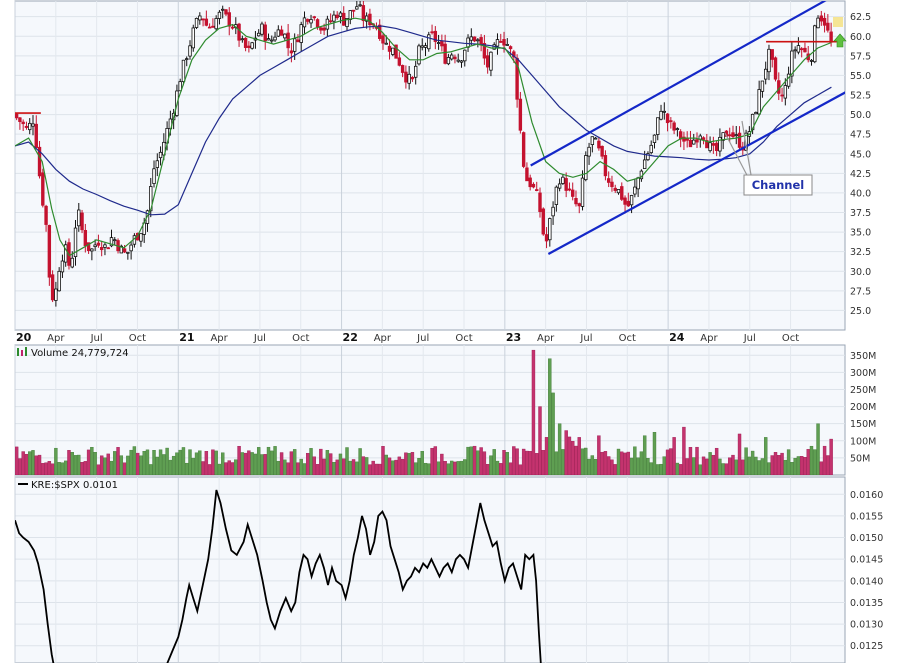 The width and height of the screenshot is (900, 663). What do you see at coordinates (383, 338) in the screenshot?
I see `x-tick-label: Apr` at bounding box center [383, 338].